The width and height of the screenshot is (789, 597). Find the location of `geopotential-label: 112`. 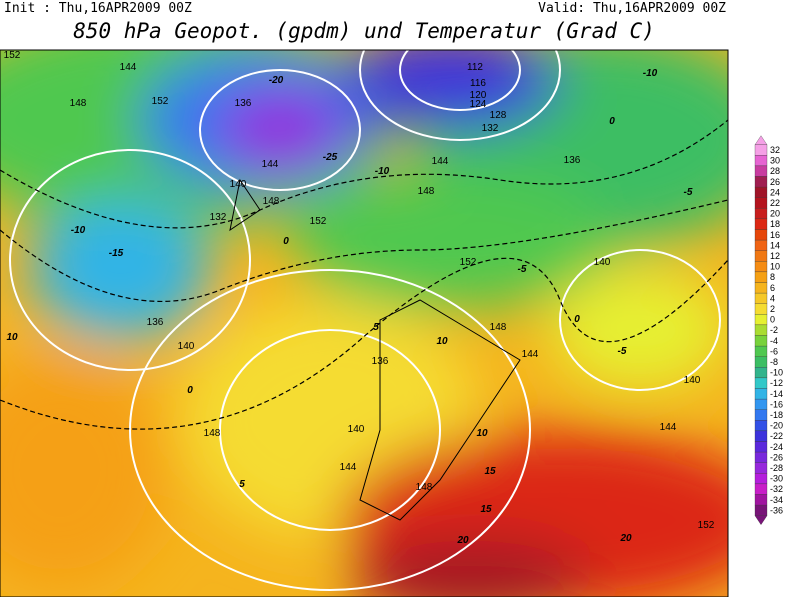

geopotential-label: 112 is located at coordinates (475, 67).